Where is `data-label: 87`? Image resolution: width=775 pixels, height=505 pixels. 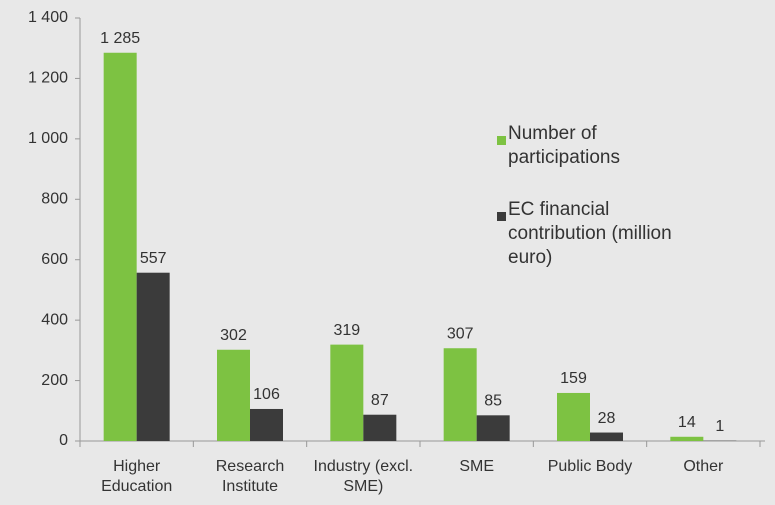 data-label: 87 is located at coordinates (380, 400).